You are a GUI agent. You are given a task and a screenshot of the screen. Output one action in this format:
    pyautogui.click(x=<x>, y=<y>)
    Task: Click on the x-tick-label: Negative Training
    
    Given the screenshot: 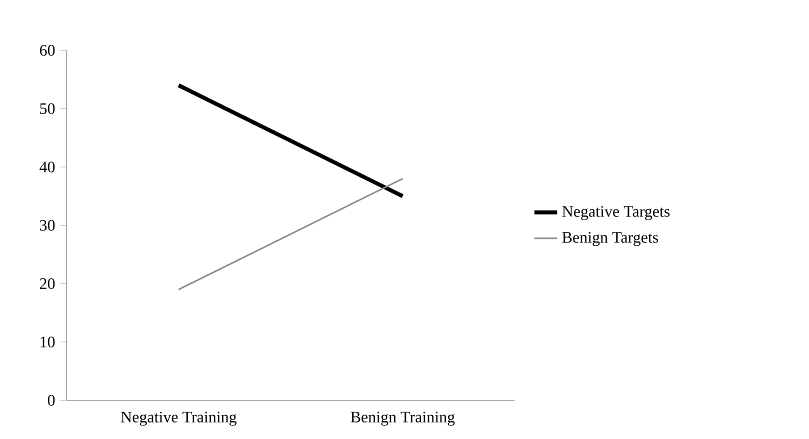 What is the action you would take?
    pyautogui.click(x=178, y=419)
    